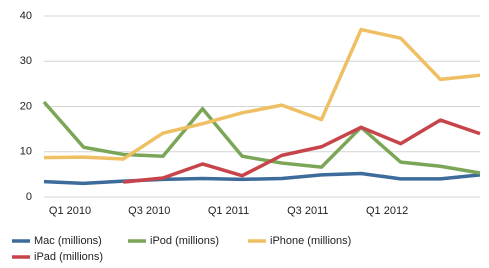 Image resolution: width=489 pixels, height=268 pixels. I want to click on x-tick-label: Q3 2010, so click(149, 211).